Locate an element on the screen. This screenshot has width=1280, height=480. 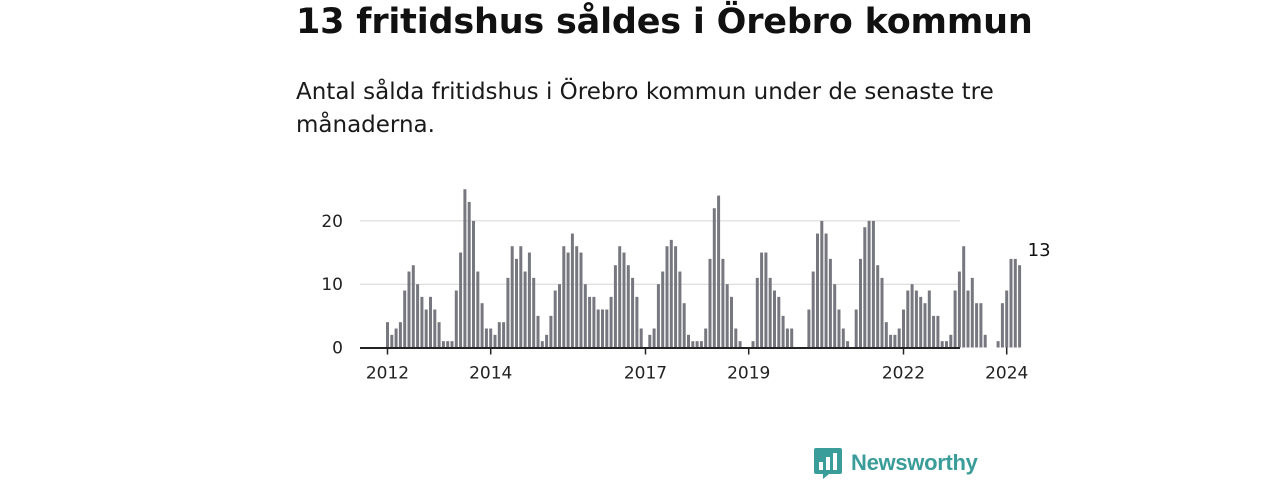
y-tick-label: 10 is located at coordinates (332, 285).